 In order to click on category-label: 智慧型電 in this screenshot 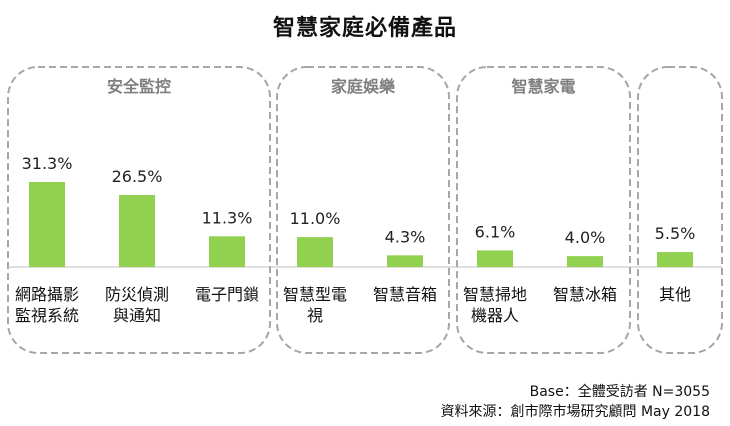, I will do `click(315, 294)`.